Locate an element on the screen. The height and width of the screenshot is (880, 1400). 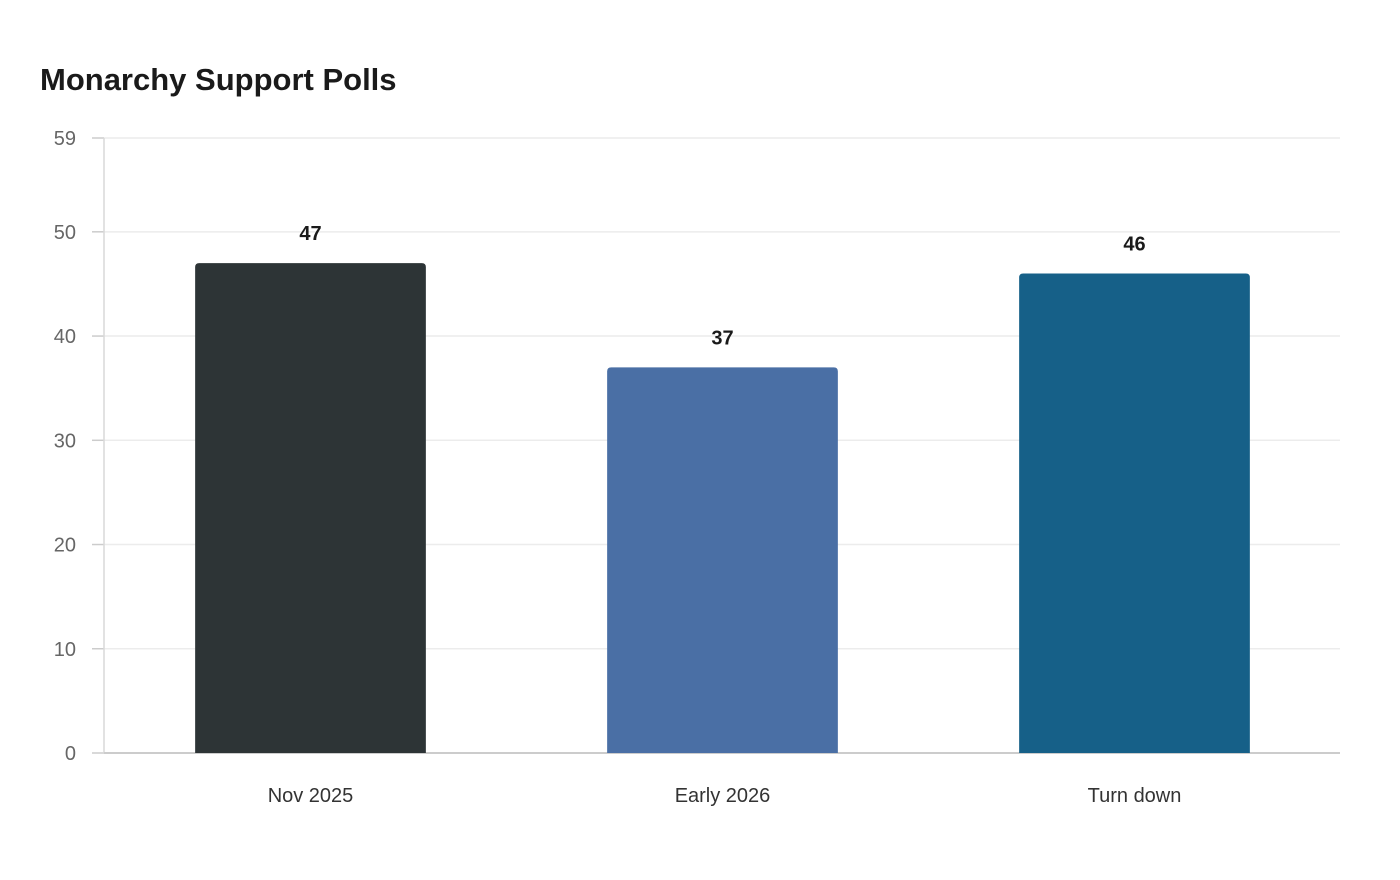
x-tick-label: Early 2026 is located at coordinates (723, 796).